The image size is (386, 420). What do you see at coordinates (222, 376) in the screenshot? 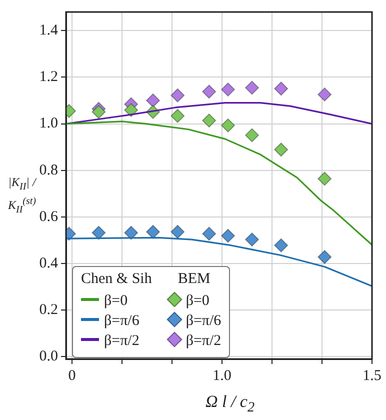
I see `x-tick-label: 1.0` at bounding box center [222, 376].